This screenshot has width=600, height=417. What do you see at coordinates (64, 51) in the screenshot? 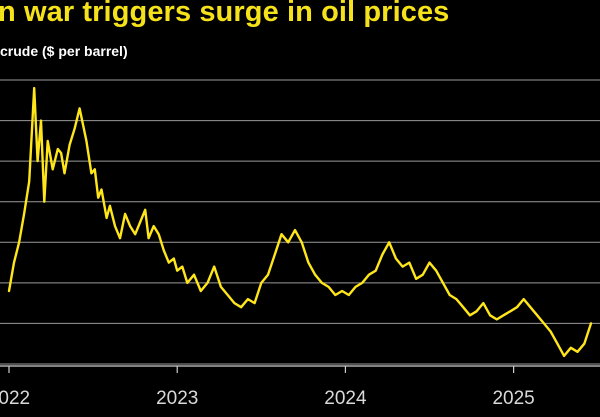
I see `y-axis-label: crude ($ per barrel)` at bounding box center [64, 51].